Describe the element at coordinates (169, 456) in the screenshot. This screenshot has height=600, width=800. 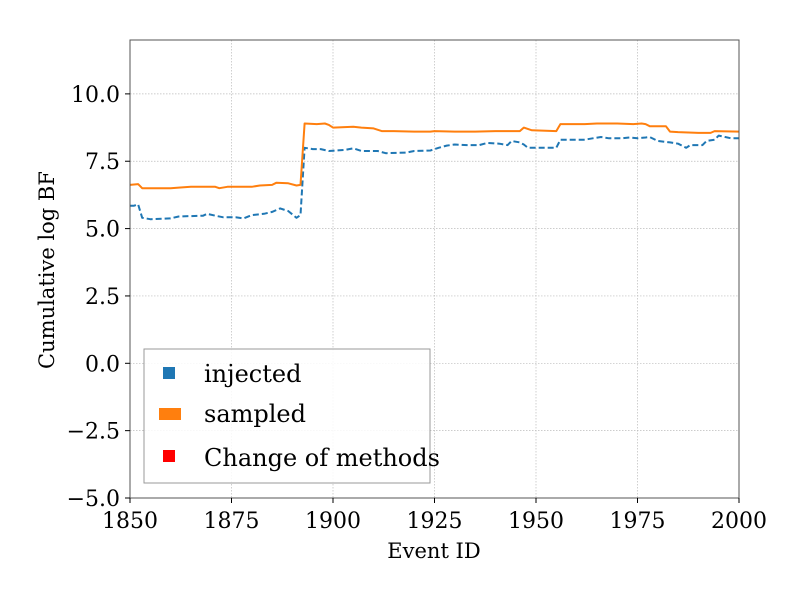
I see `legend-swatch-change-of-methods` at that location.